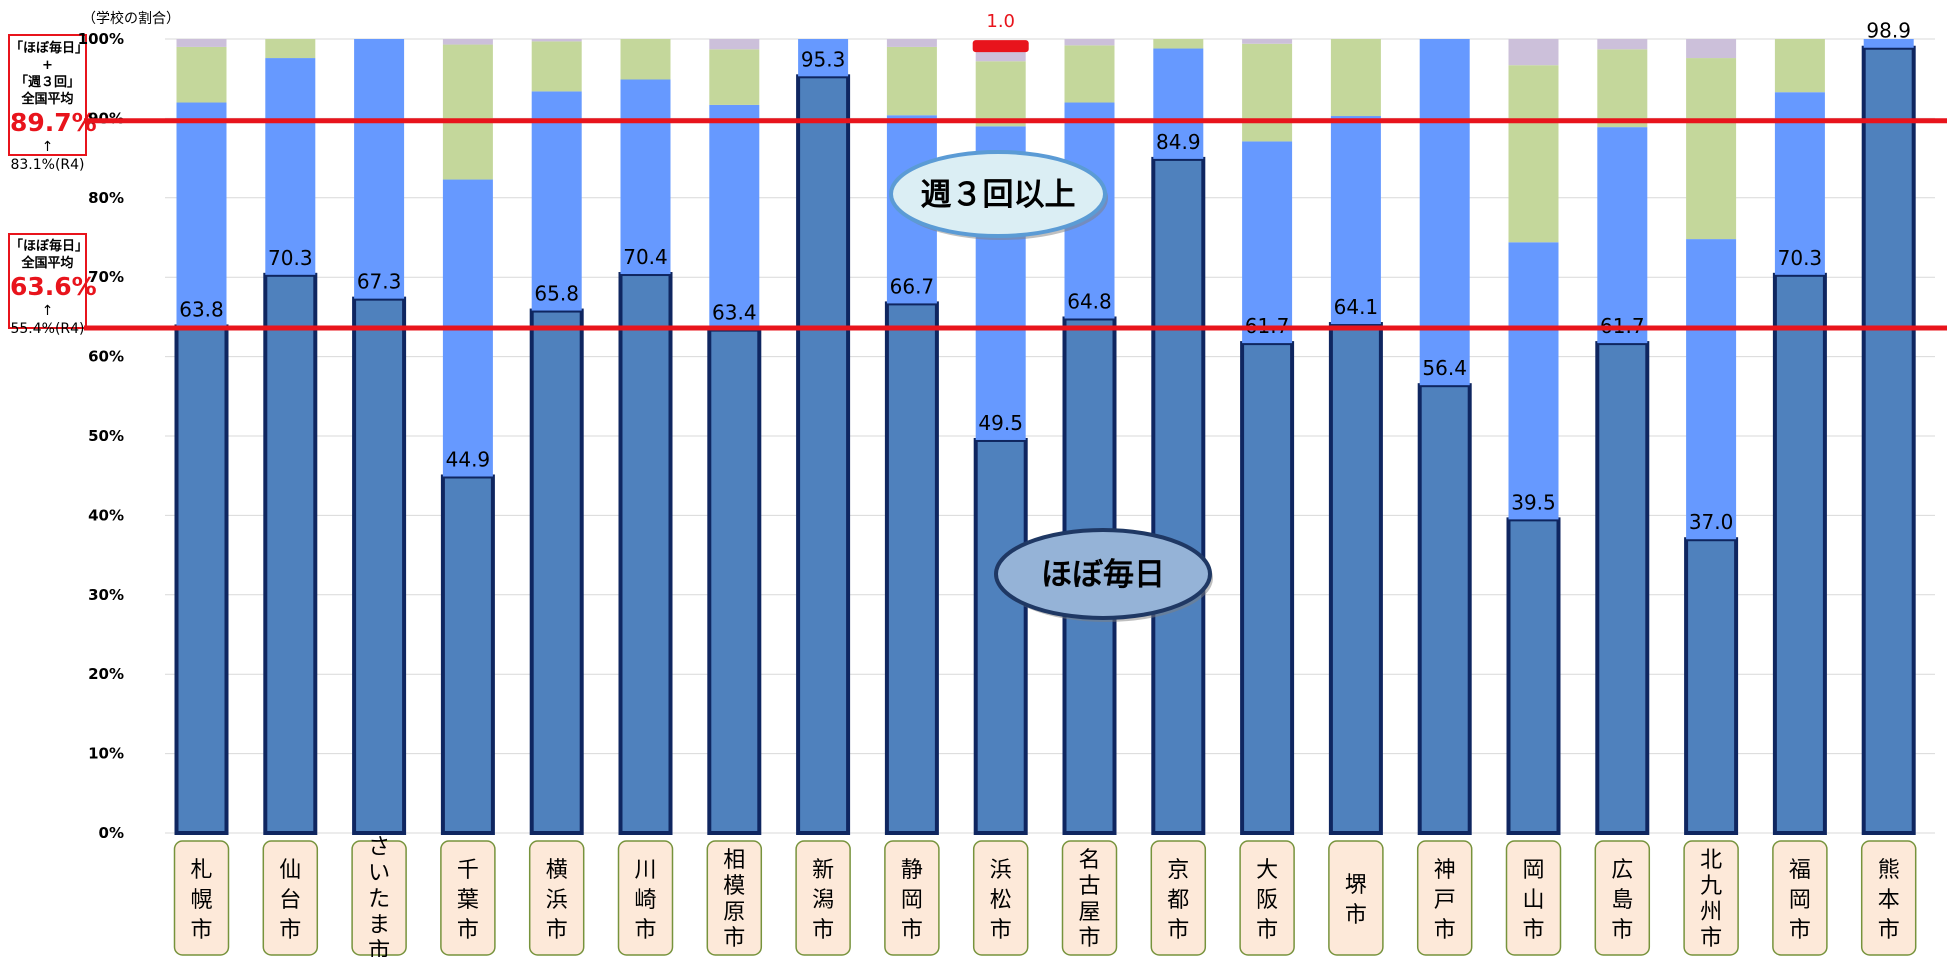 This screenshot has height=957, width=1953. I want to click on x-tick-label: 浜松市, so click(1001, 900).